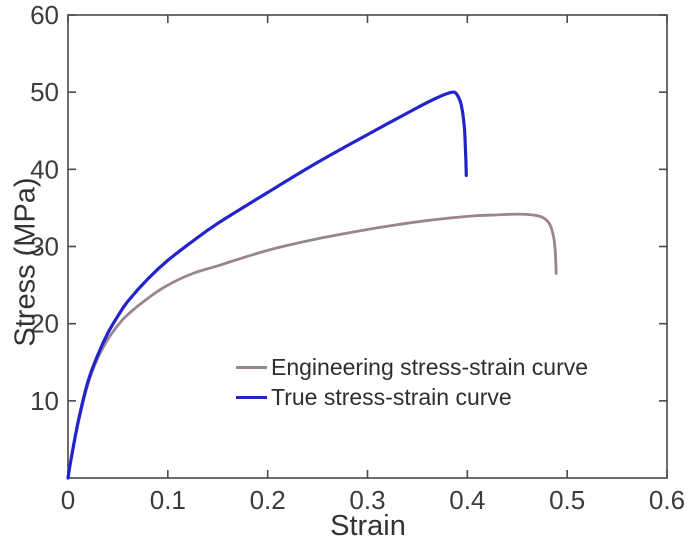 The image size is (700, 550). I want to click on x-tick-label: 0.2, so click(268, 500).